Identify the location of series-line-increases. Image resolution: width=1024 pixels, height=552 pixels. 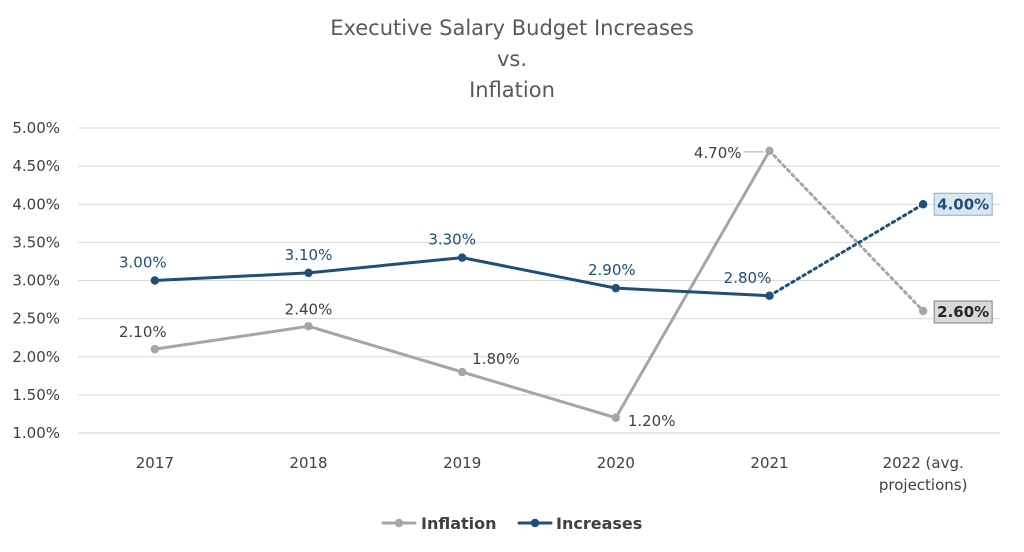
(462, 277).